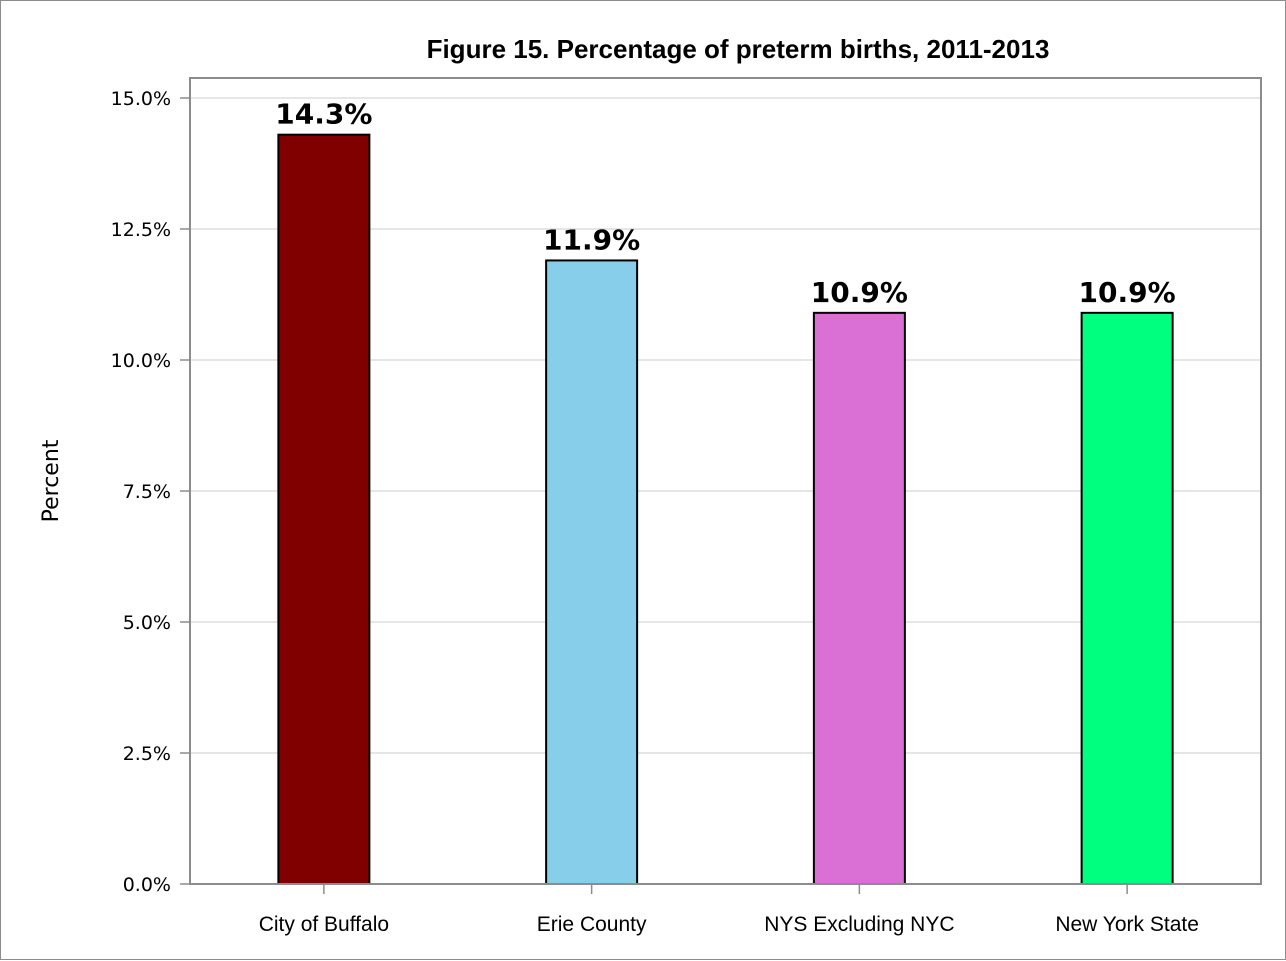 Image resolution: width=1286 pixels, height=961 pixels. I want to click on data-label: 14.3%, so click(323, 114).